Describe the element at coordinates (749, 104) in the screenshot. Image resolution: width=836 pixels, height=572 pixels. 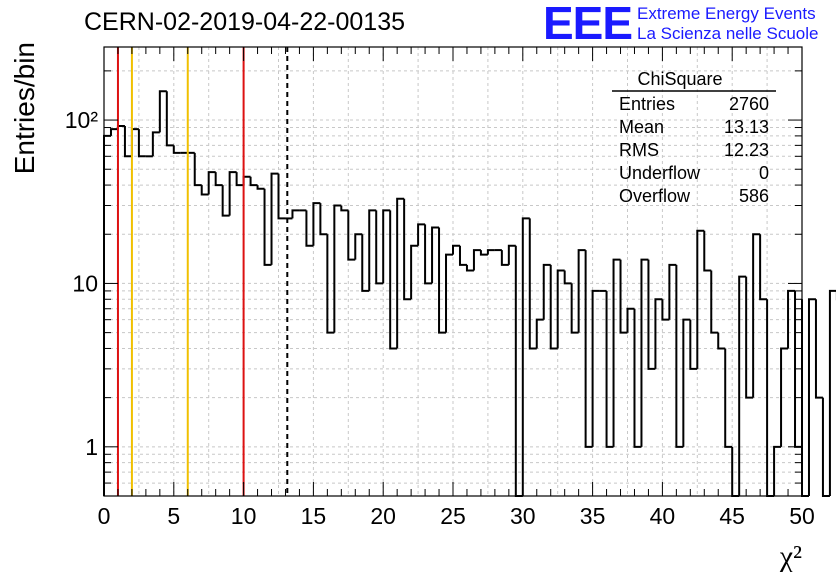
I see `stats-value: 2760` at that location.